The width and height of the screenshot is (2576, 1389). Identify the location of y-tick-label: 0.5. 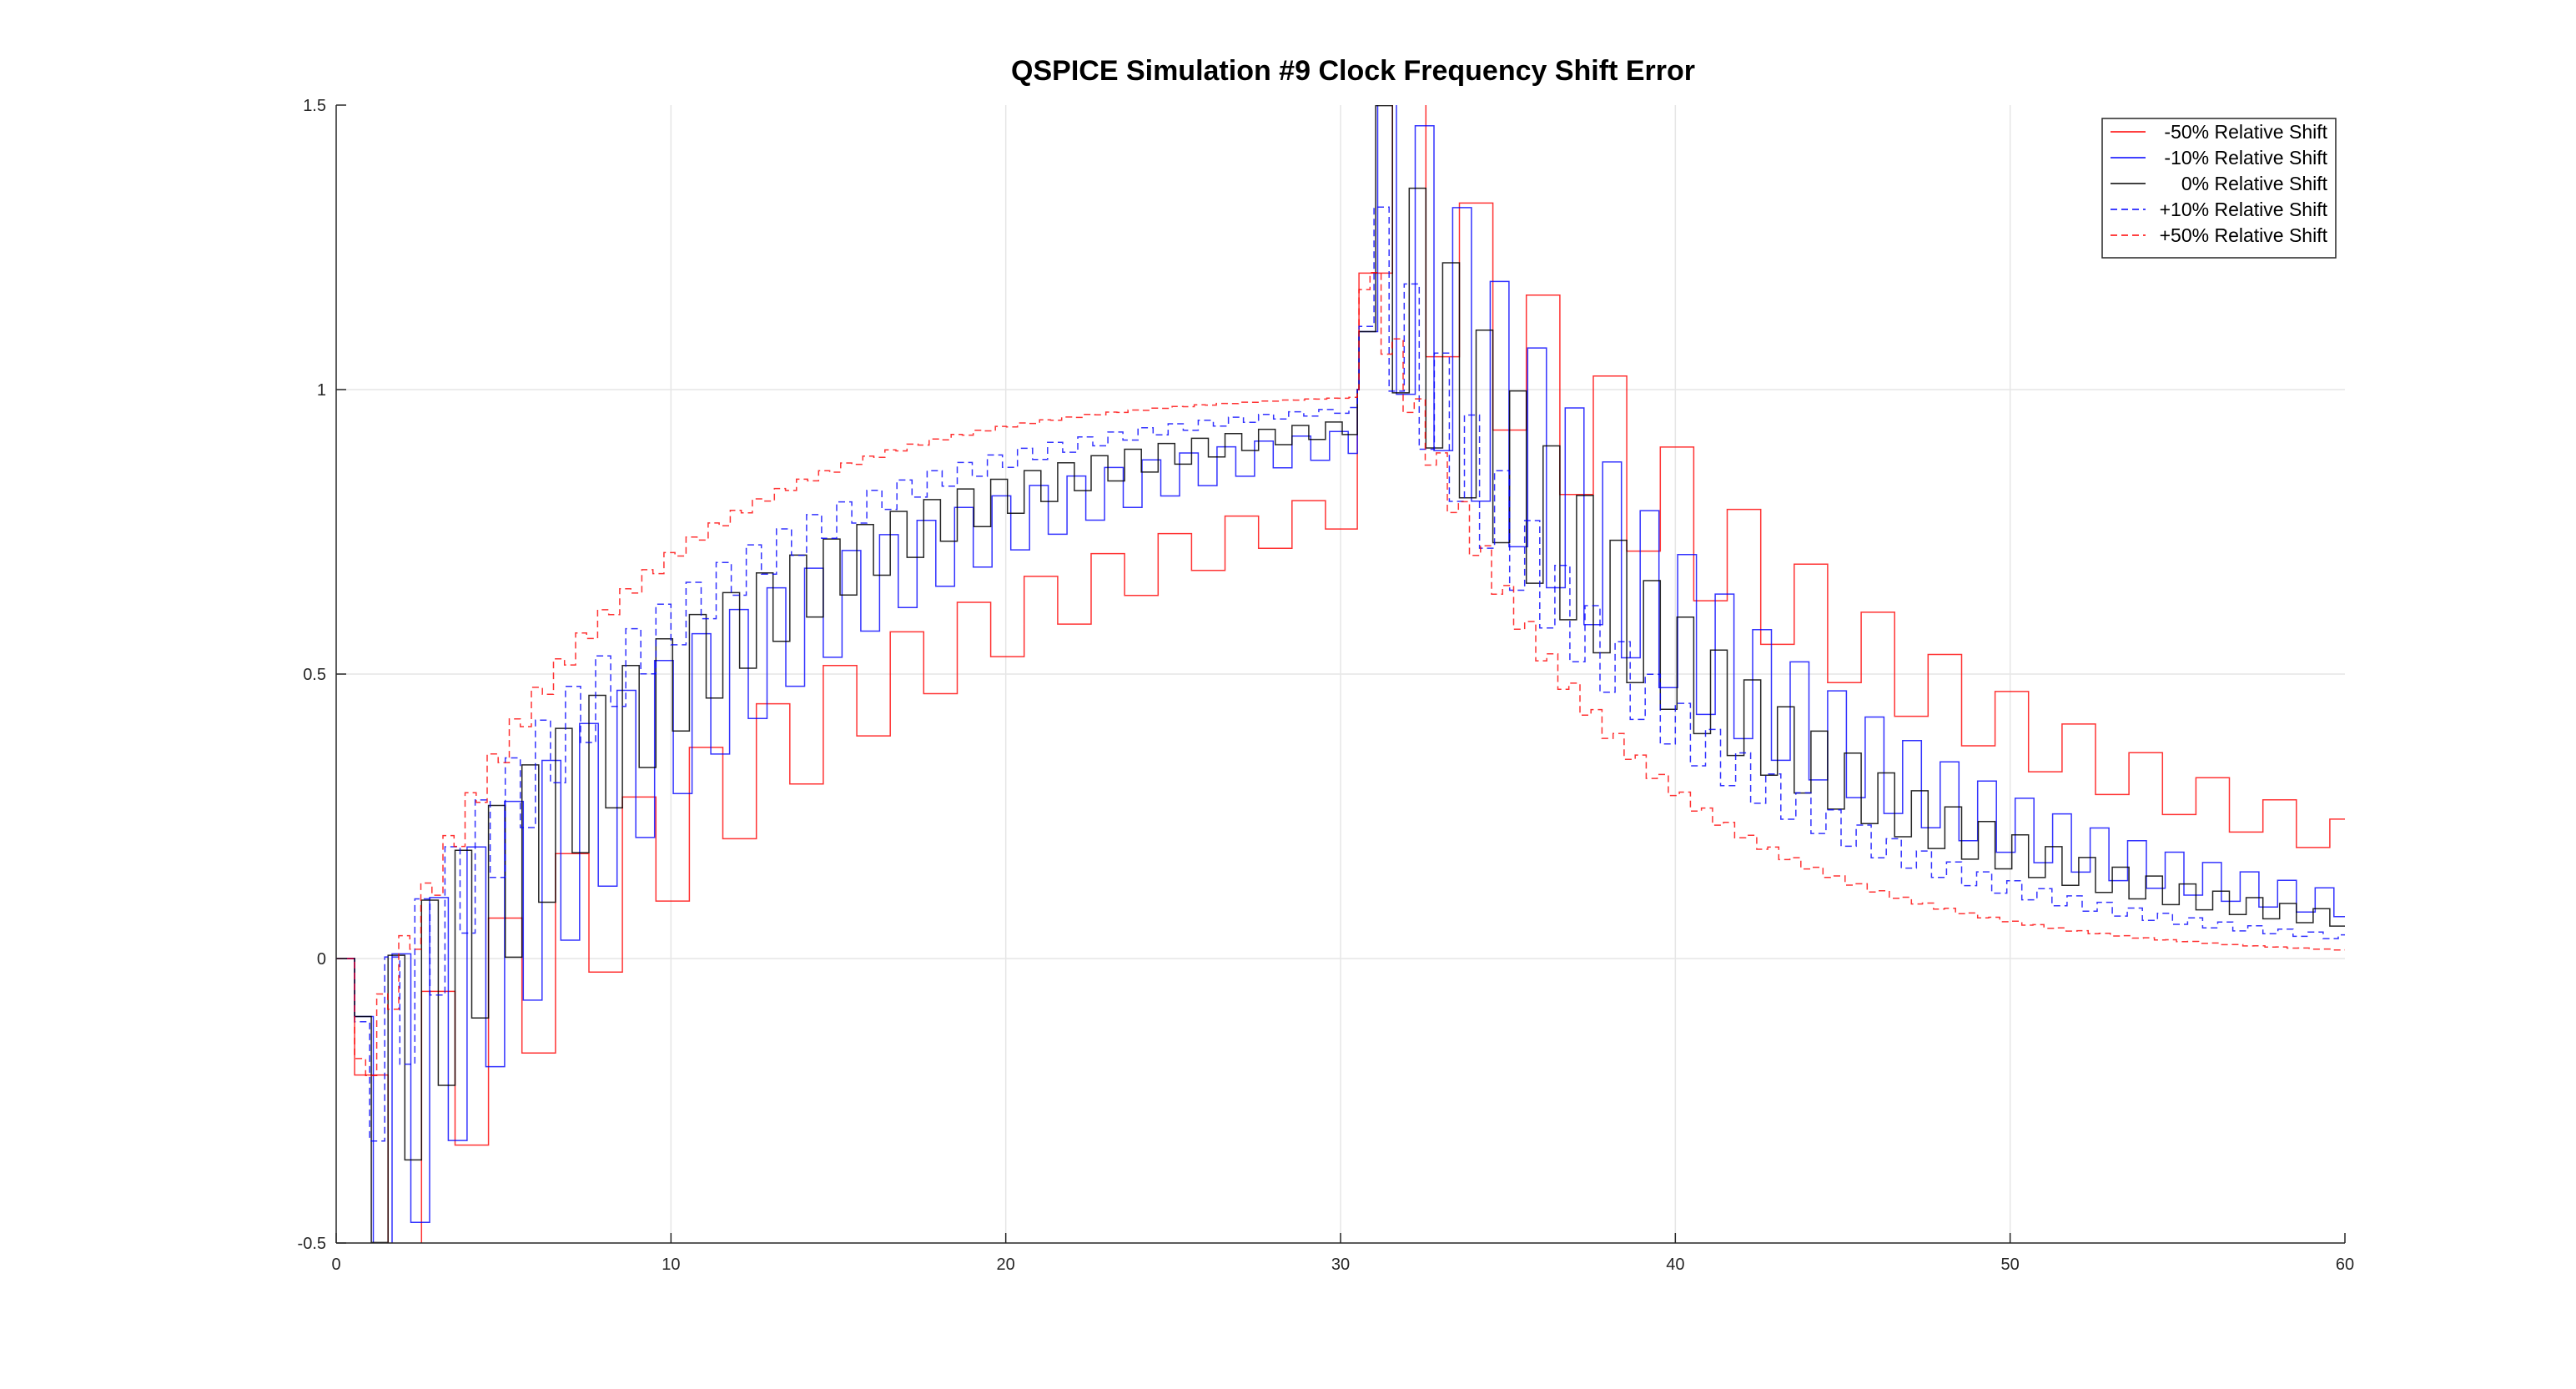
(314, 675).